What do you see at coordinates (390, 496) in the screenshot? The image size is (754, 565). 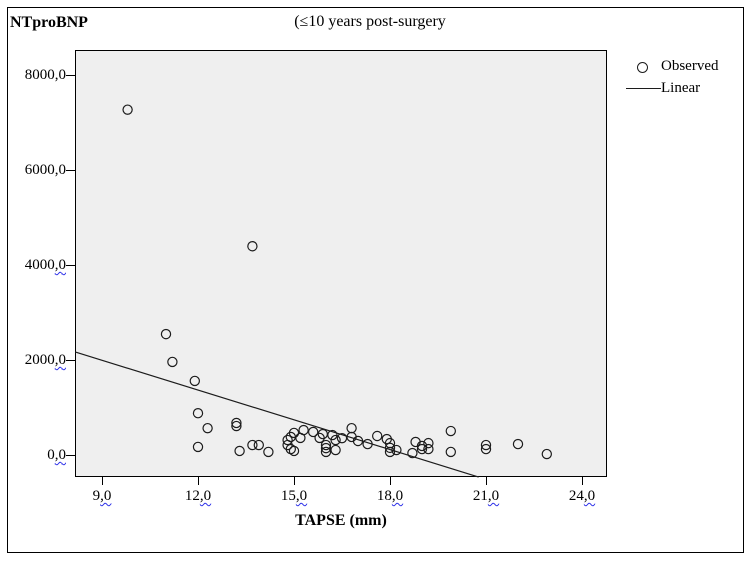 I see `x-tick-label: 18,0` at bounding box center [390, 496].